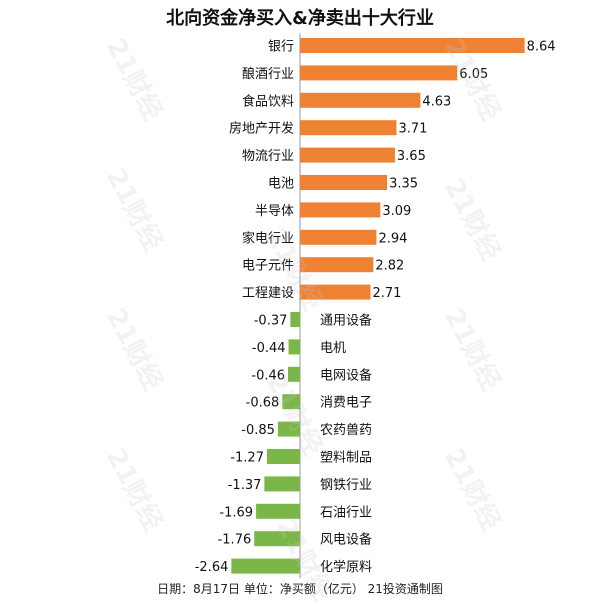 The height and width of the screenshot is (606, 600). What do you see at coordinates (346, 430) in the screenshot?
I see `category-label: 农药兽药` at bounding box center [346, 430].